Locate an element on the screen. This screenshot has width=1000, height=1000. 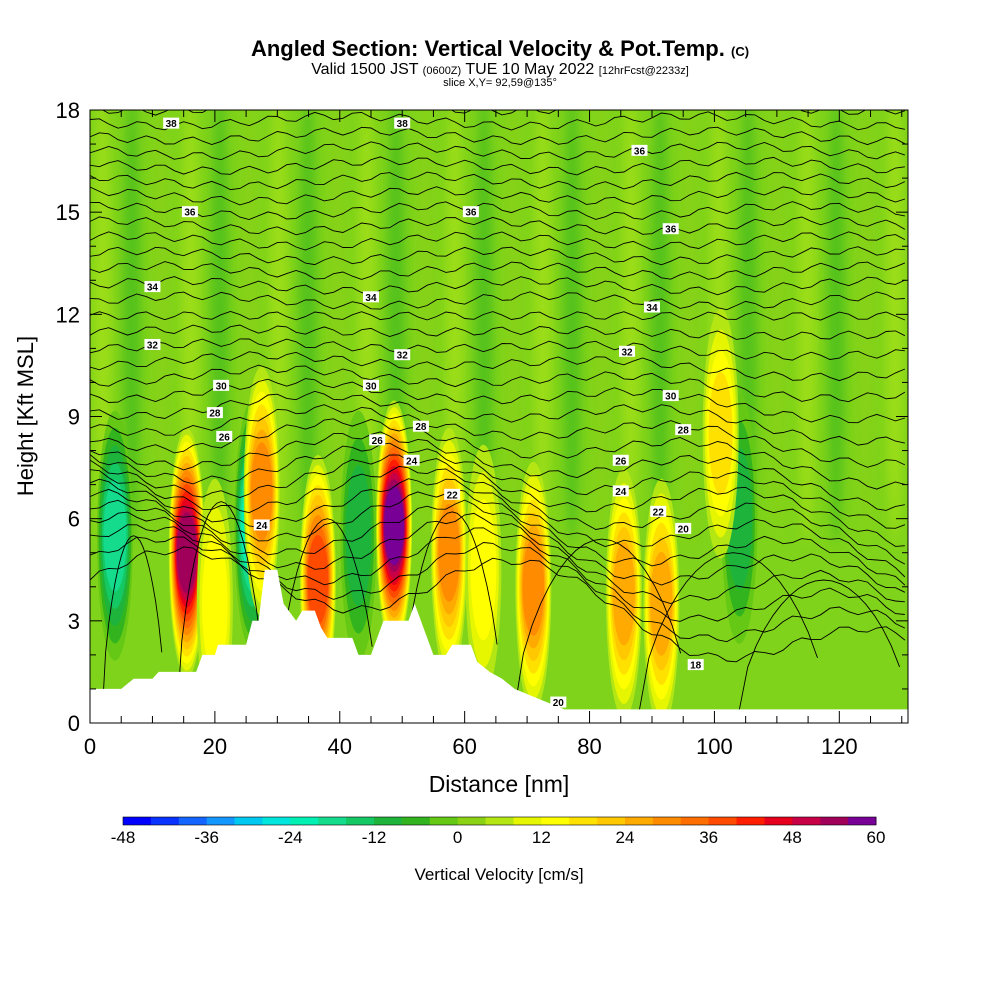
theta-label-text: 32 is located at coordinates (403, 356).